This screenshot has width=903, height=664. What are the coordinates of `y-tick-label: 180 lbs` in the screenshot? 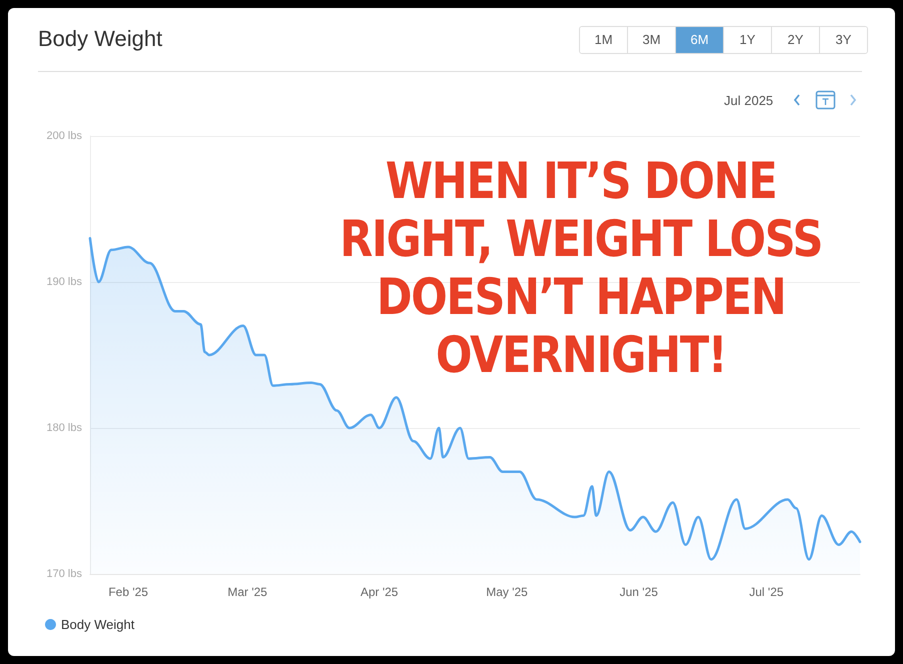 It's located at (64, 428).